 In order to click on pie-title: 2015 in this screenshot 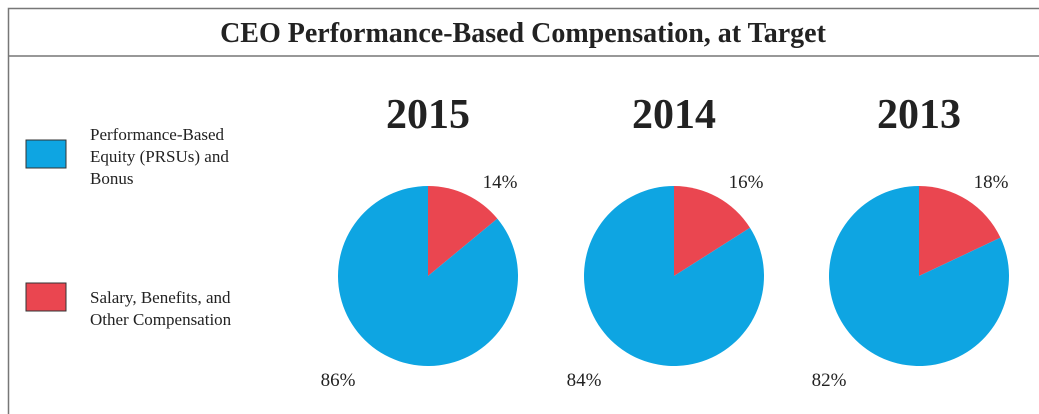, I will do `click(428, 115)`.